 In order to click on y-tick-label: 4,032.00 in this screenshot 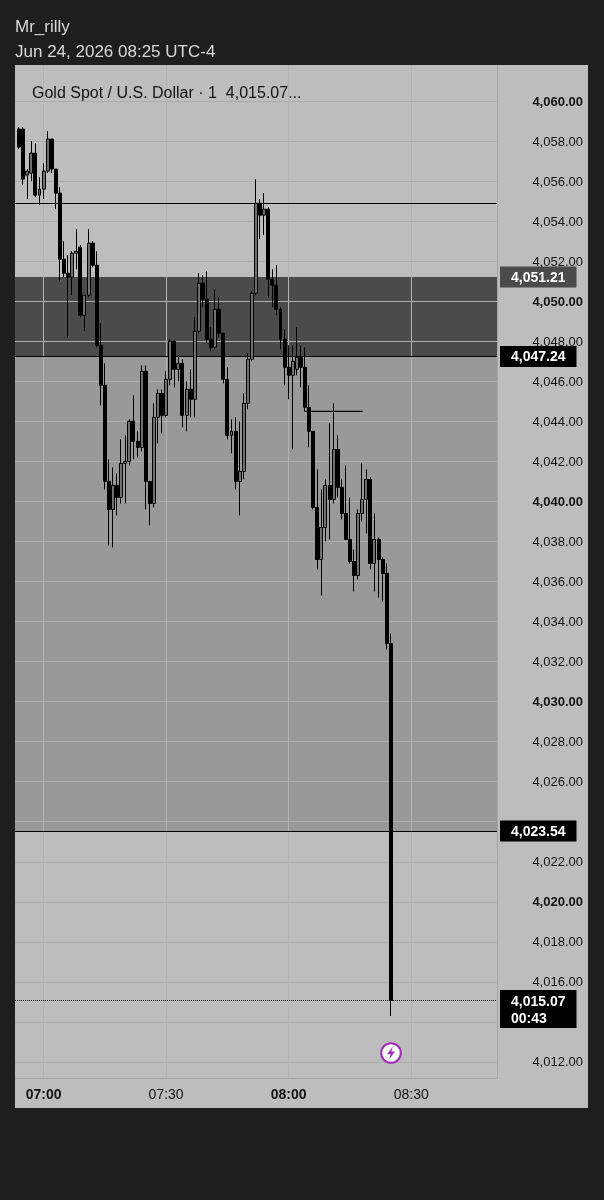, I will do `click(557, 662)`.